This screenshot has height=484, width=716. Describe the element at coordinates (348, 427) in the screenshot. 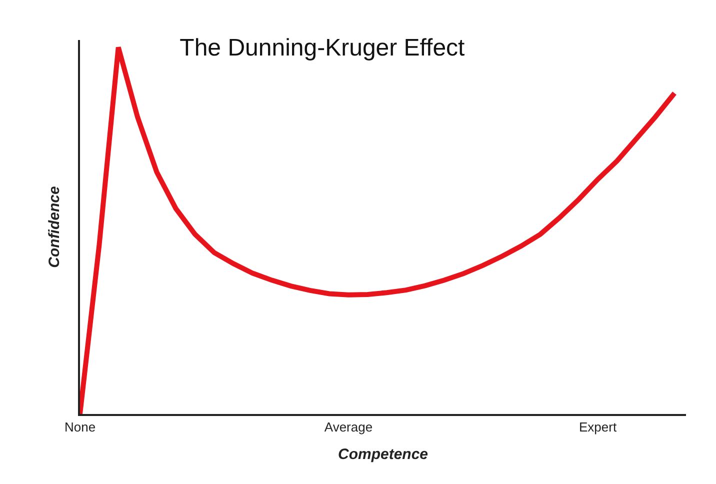

I see `x-tick-label: Average` at that location.